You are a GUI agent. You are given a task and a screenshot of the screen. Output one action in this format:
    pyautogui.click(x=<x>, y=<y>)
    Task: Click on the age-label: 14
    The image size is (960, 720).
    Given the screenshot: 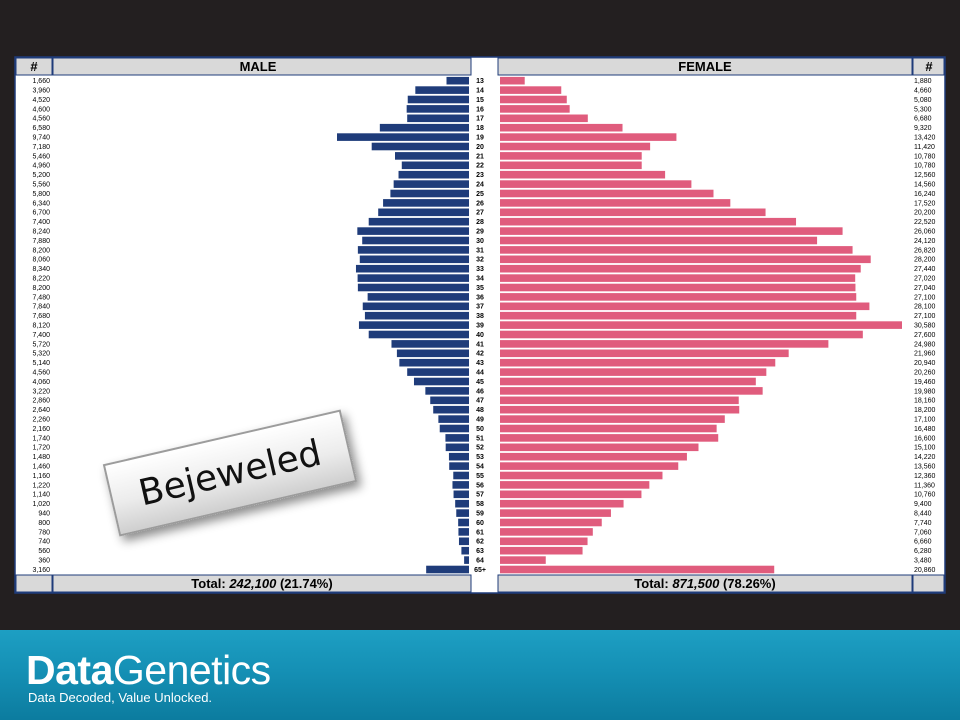 What is the action you would take?
    pyautogui.click(x=480, y=91)
    